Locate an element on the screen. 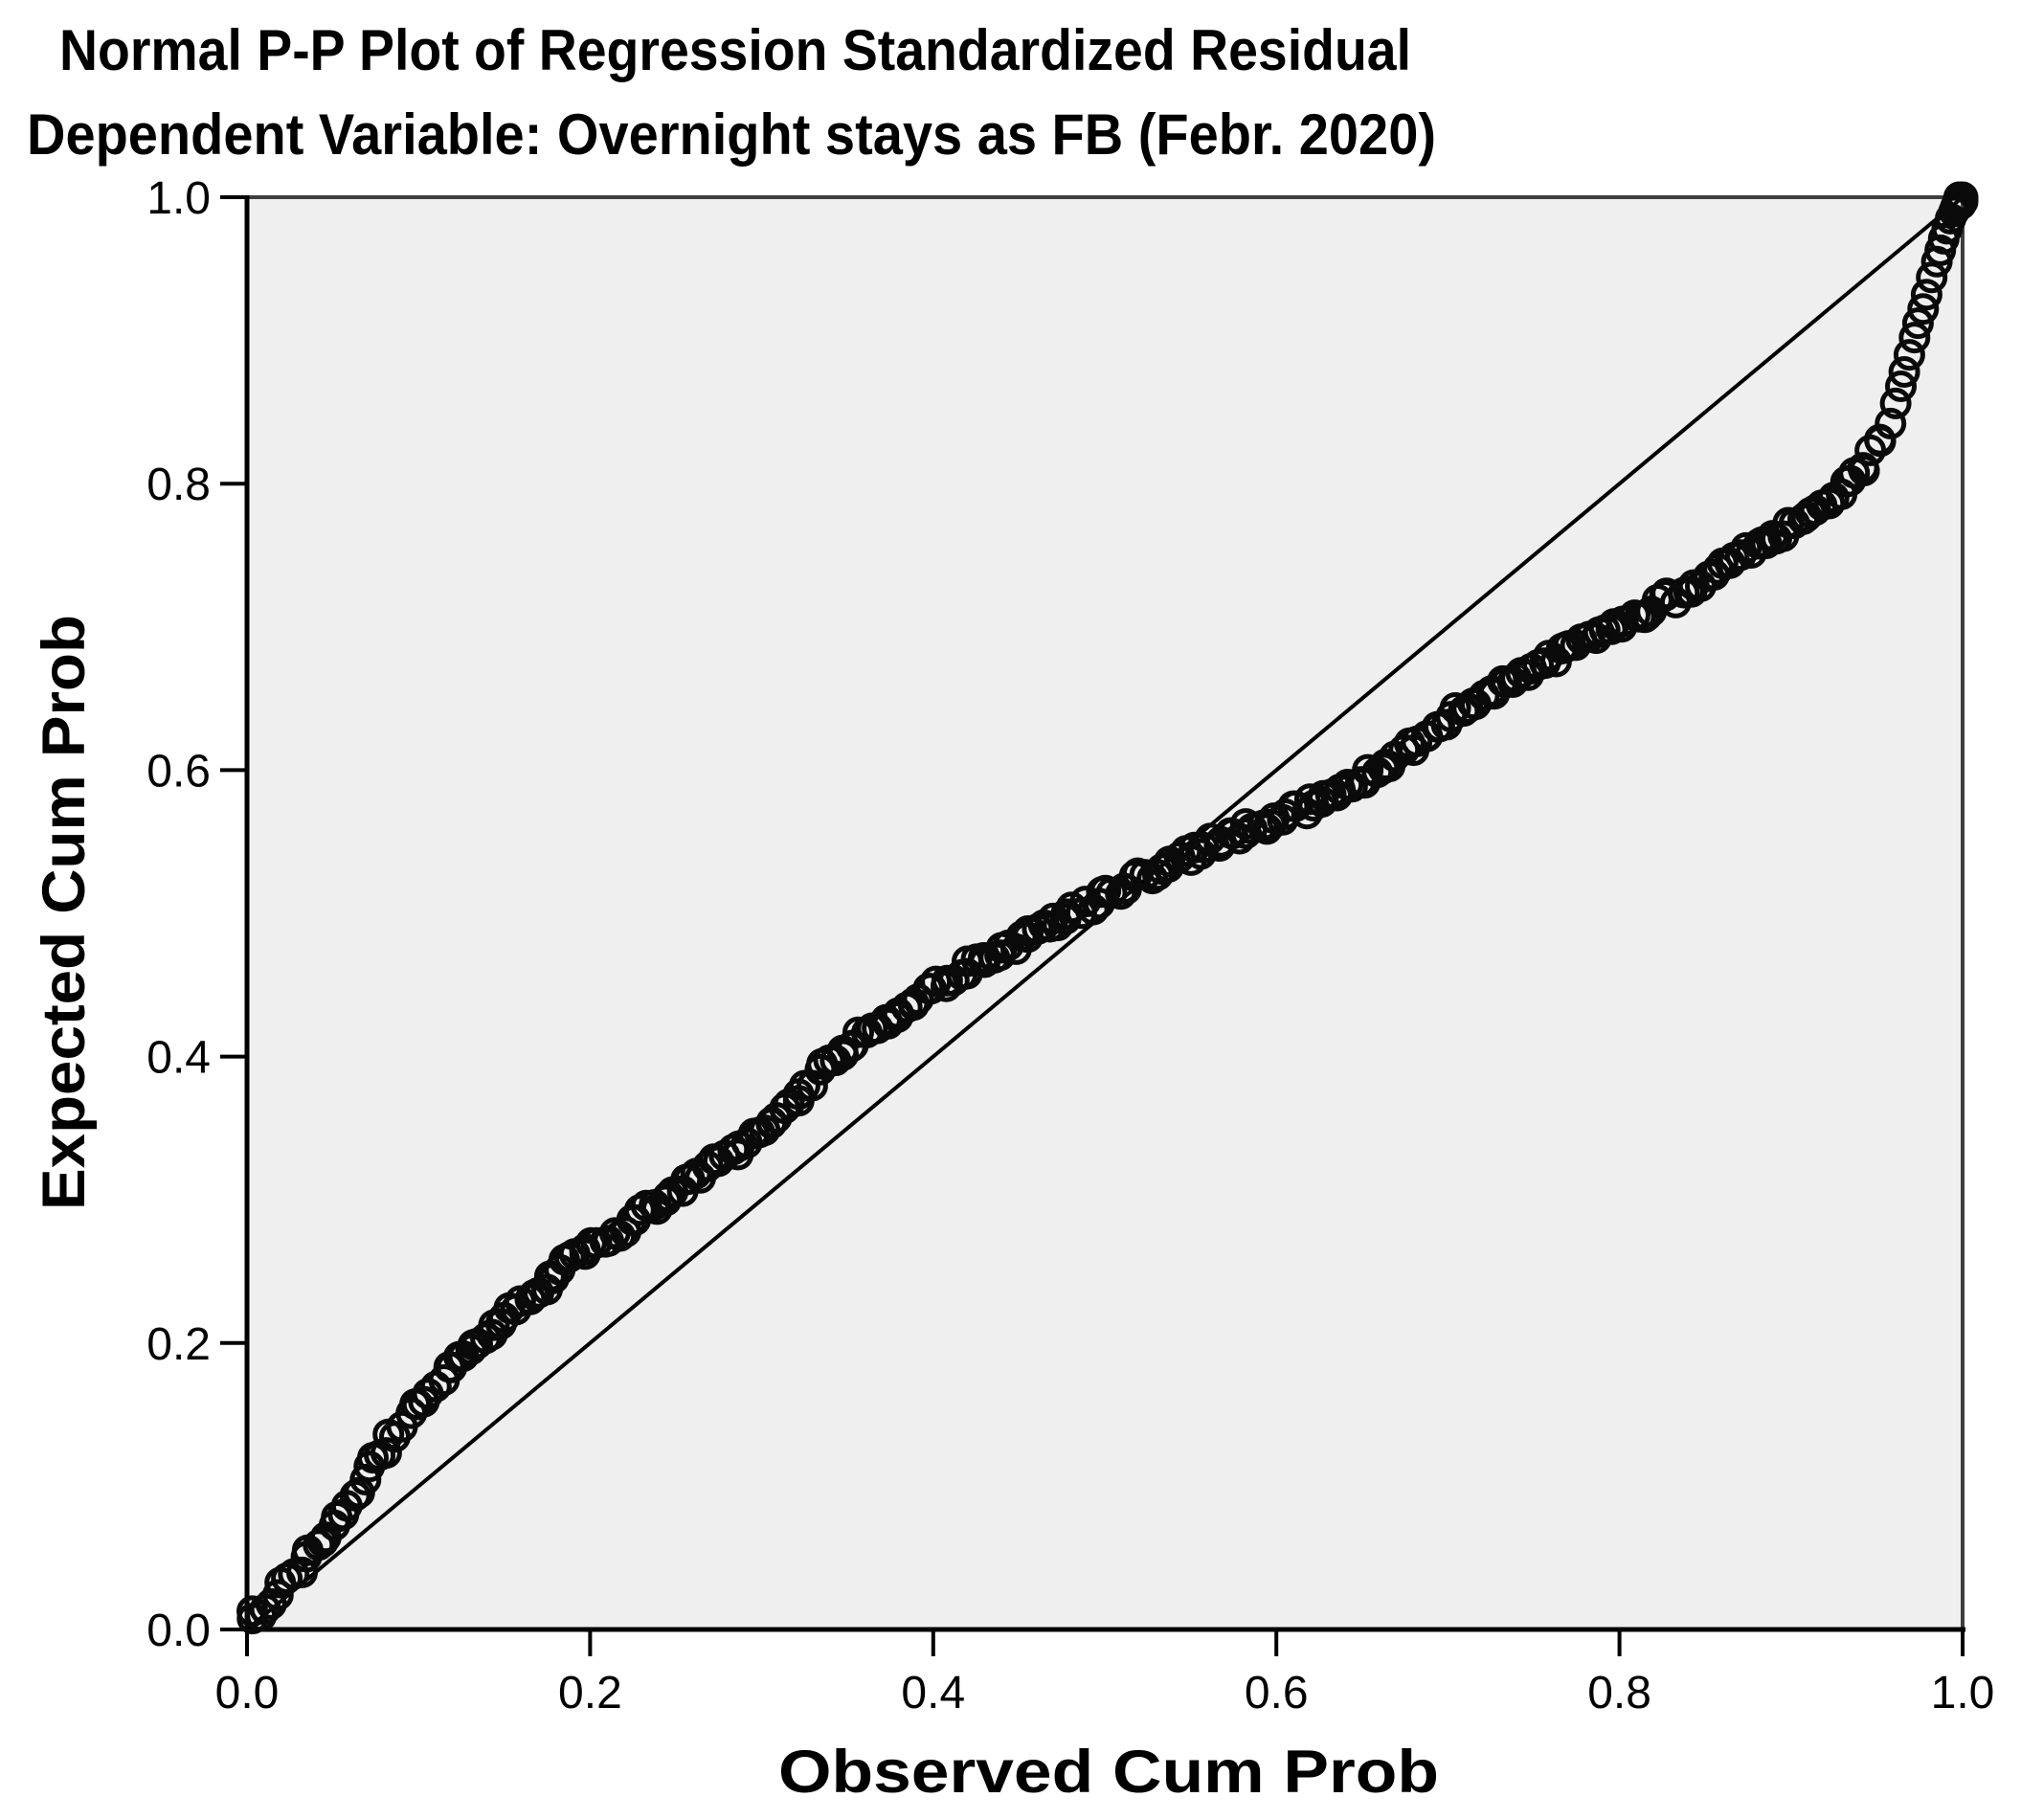 This screenshot has height=1820, width=2021. x-tick-label: 0.0 is located at coordinates (247, 1693).